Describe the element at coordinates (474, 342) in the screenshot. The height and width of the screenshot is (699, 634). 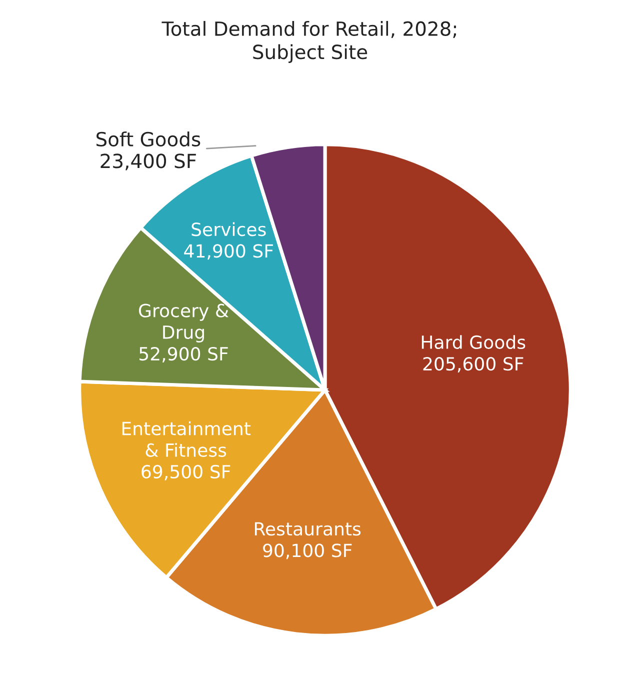
I see `slice-label: Hard Goods` at that location.